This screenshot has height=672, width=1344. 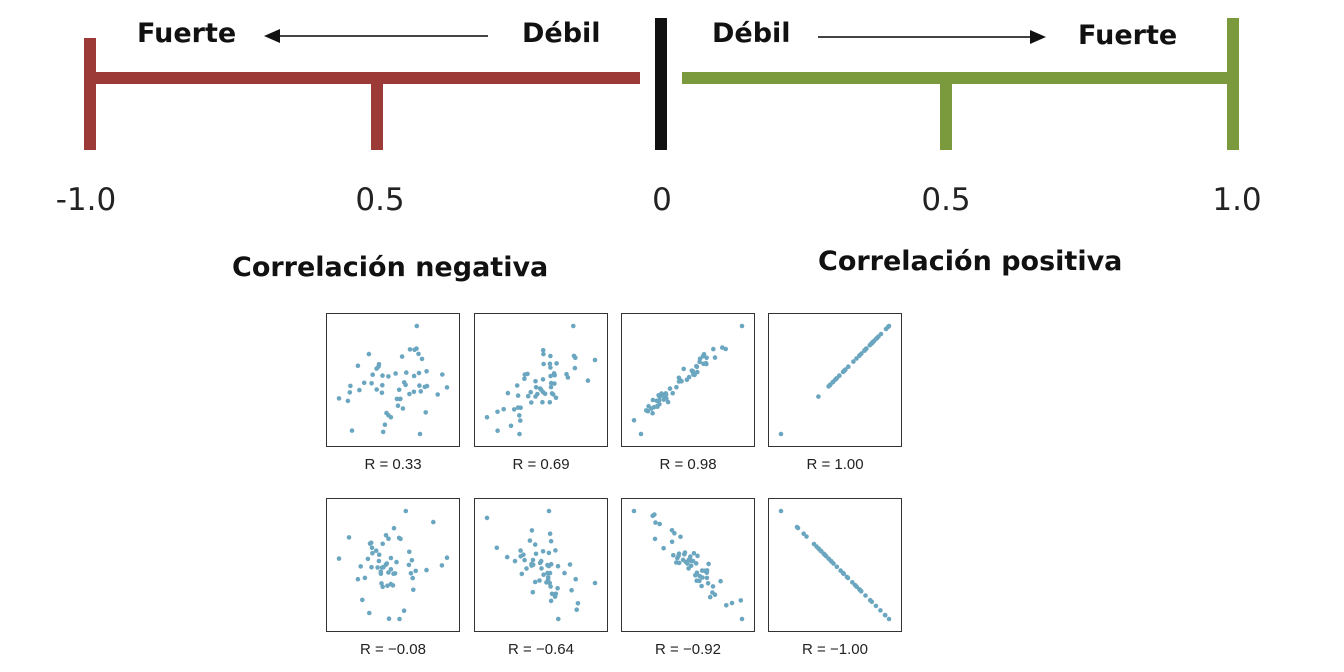 What do you see at coordinates (380, 200) in the screenshot?
I see `tick-label-neg-half: 0.5` at bounding box center [380, 200].